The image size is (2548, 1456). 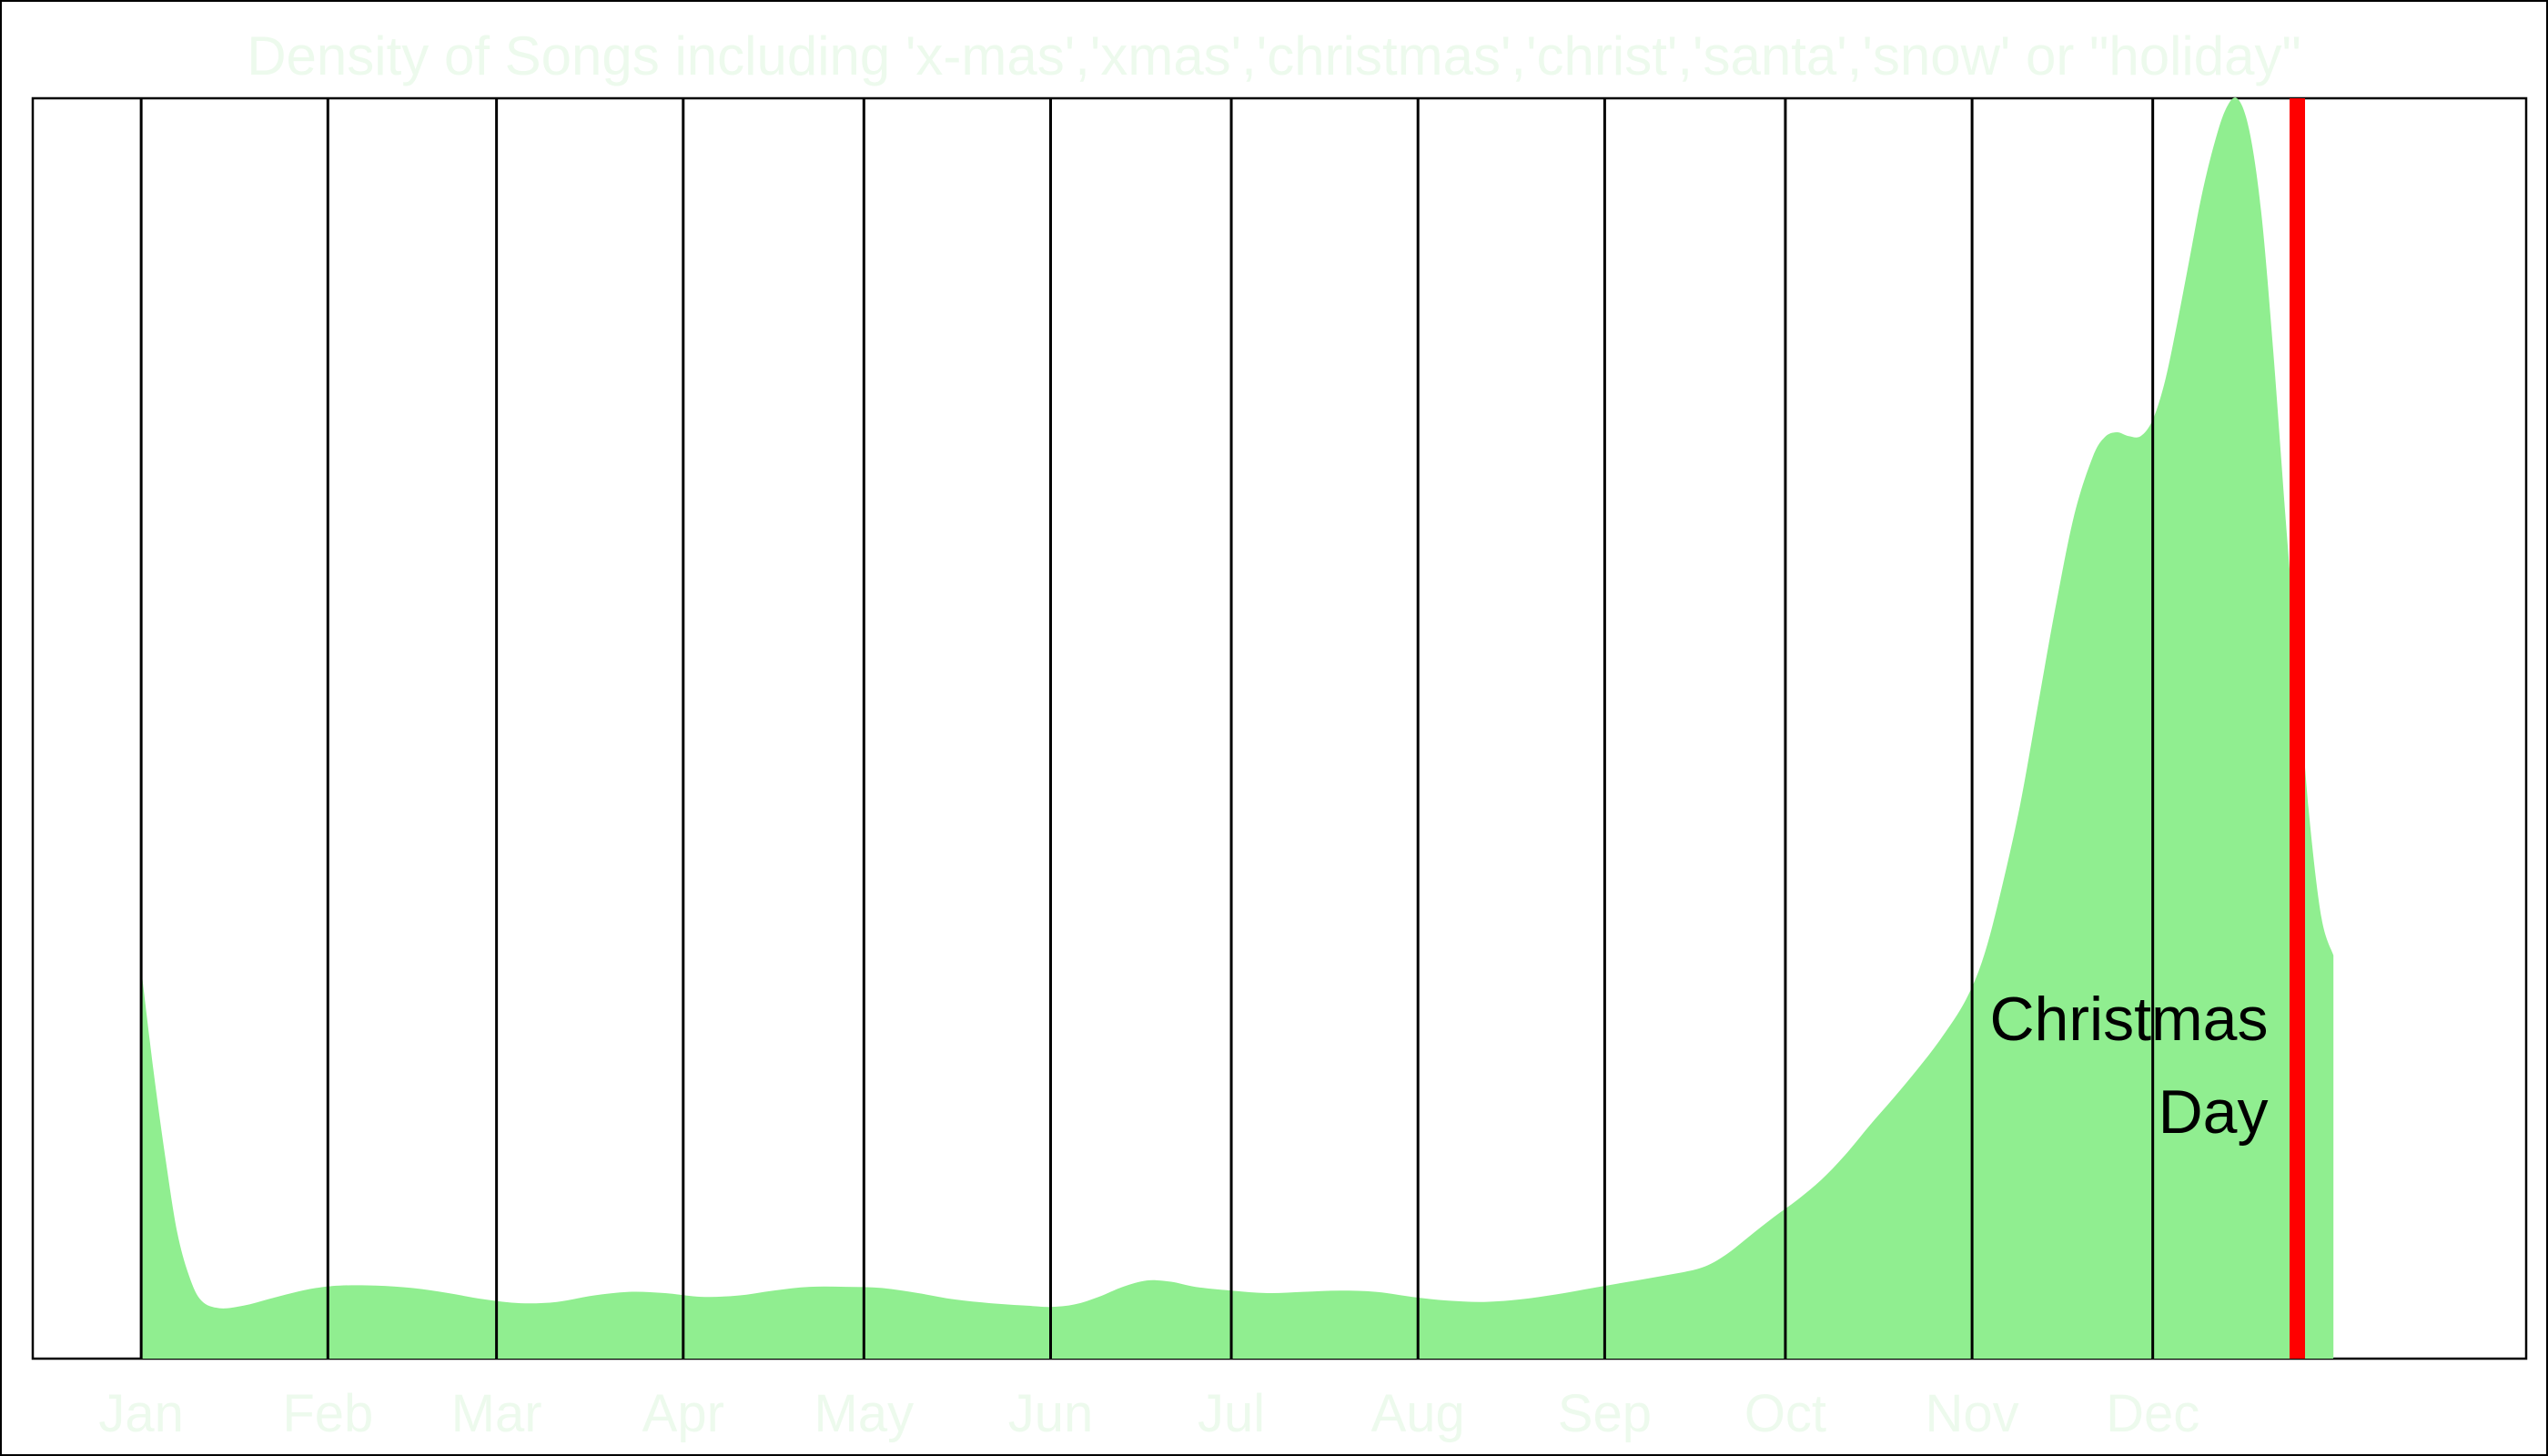 I want to click on x-tick-label-jun: Jun, so click(x=1051, y=1414).